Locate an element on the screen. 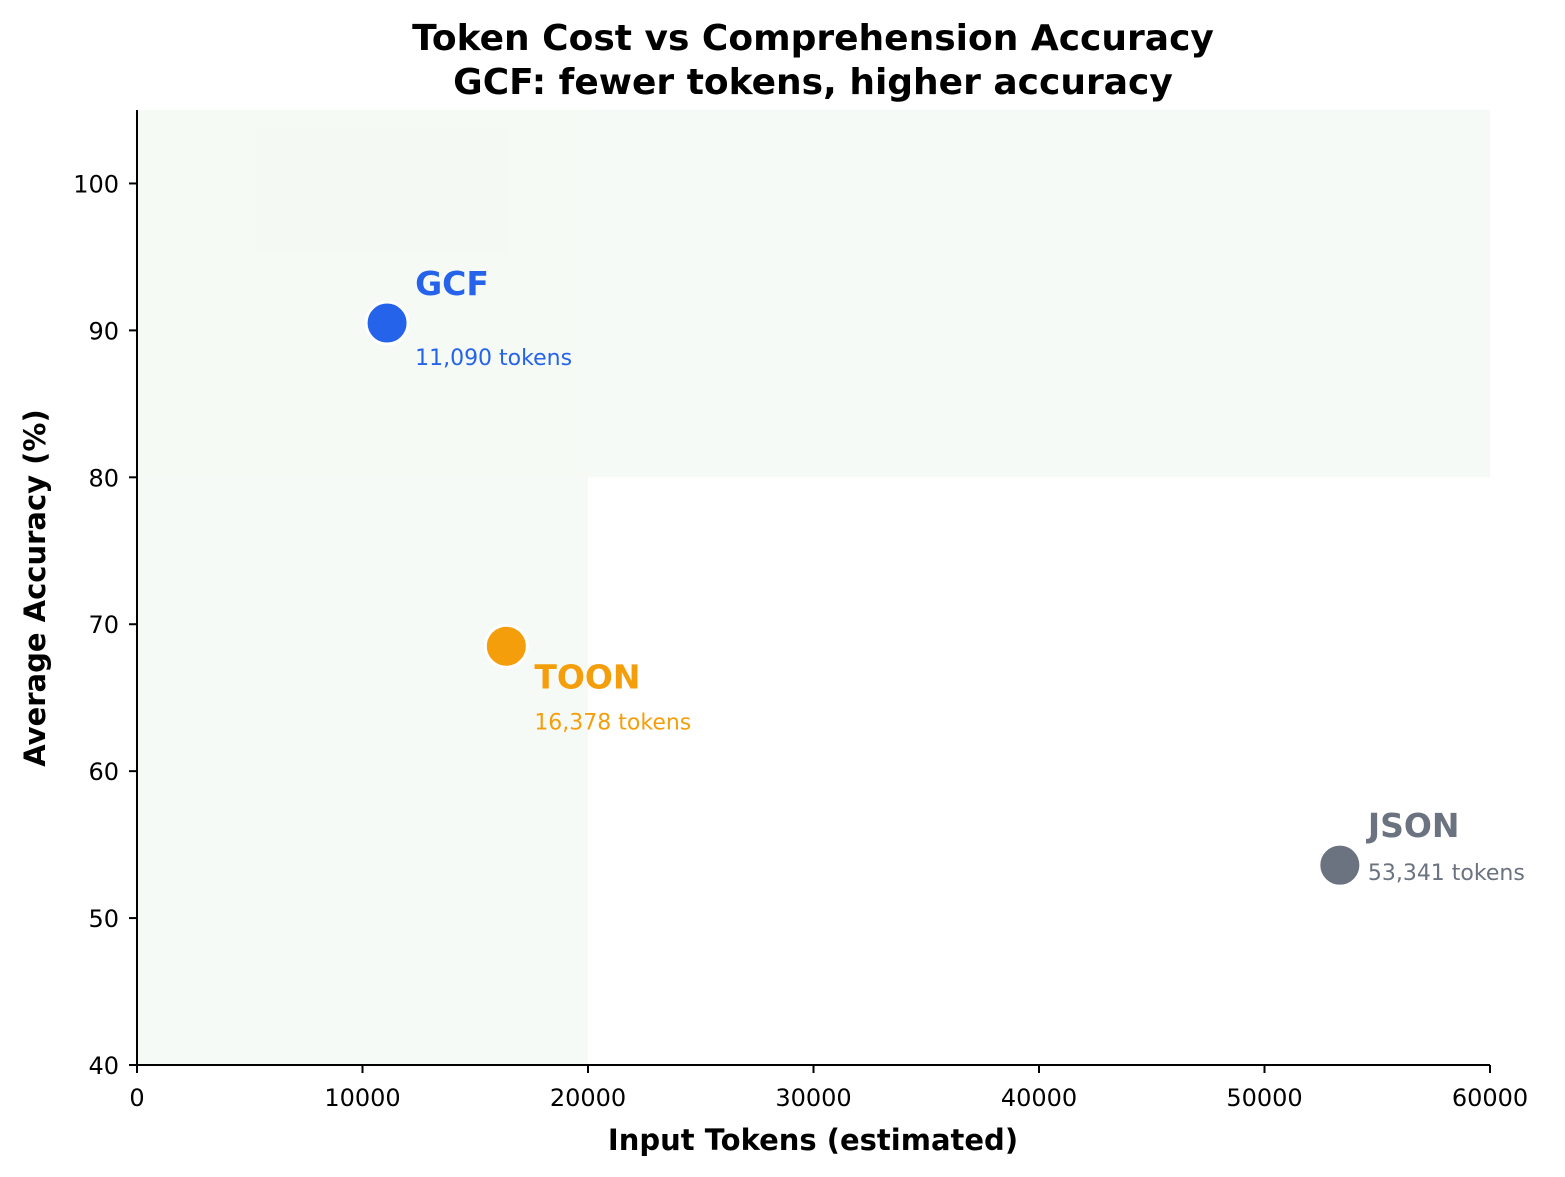  x-tick-label: 60000 is located at coordinates (1490, 1098).